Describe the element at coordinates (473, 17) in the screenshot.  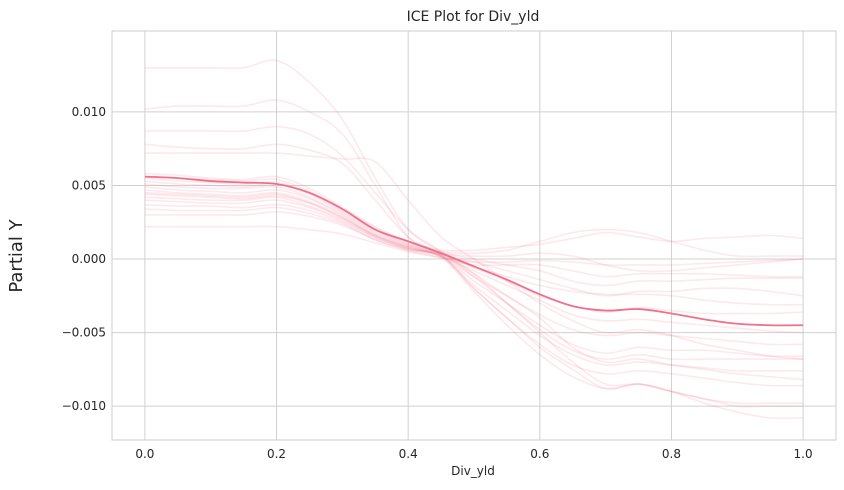
I see `chart-title: ICE Plot for Div_yld` at that location.